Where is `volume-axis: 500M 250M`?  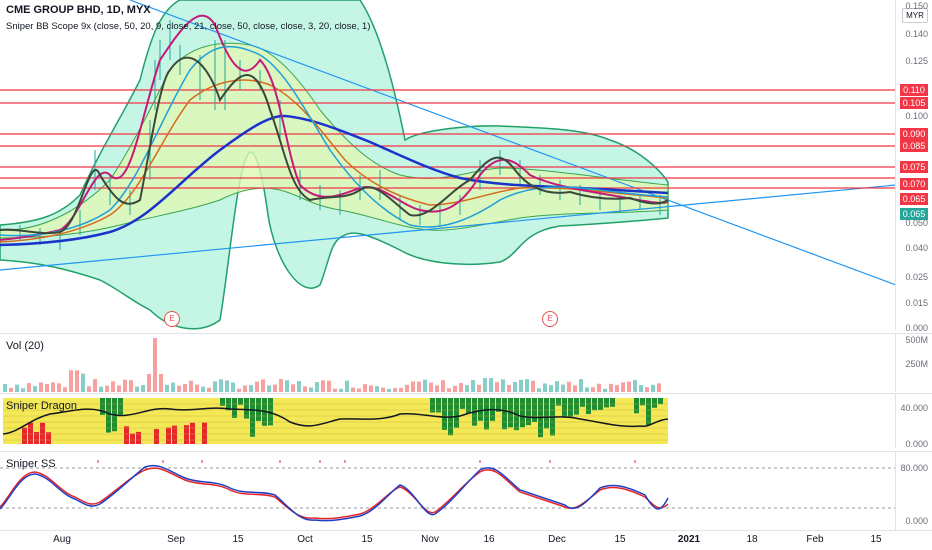 volume-axis: 500M 250M is located at coordinates (913, 363).